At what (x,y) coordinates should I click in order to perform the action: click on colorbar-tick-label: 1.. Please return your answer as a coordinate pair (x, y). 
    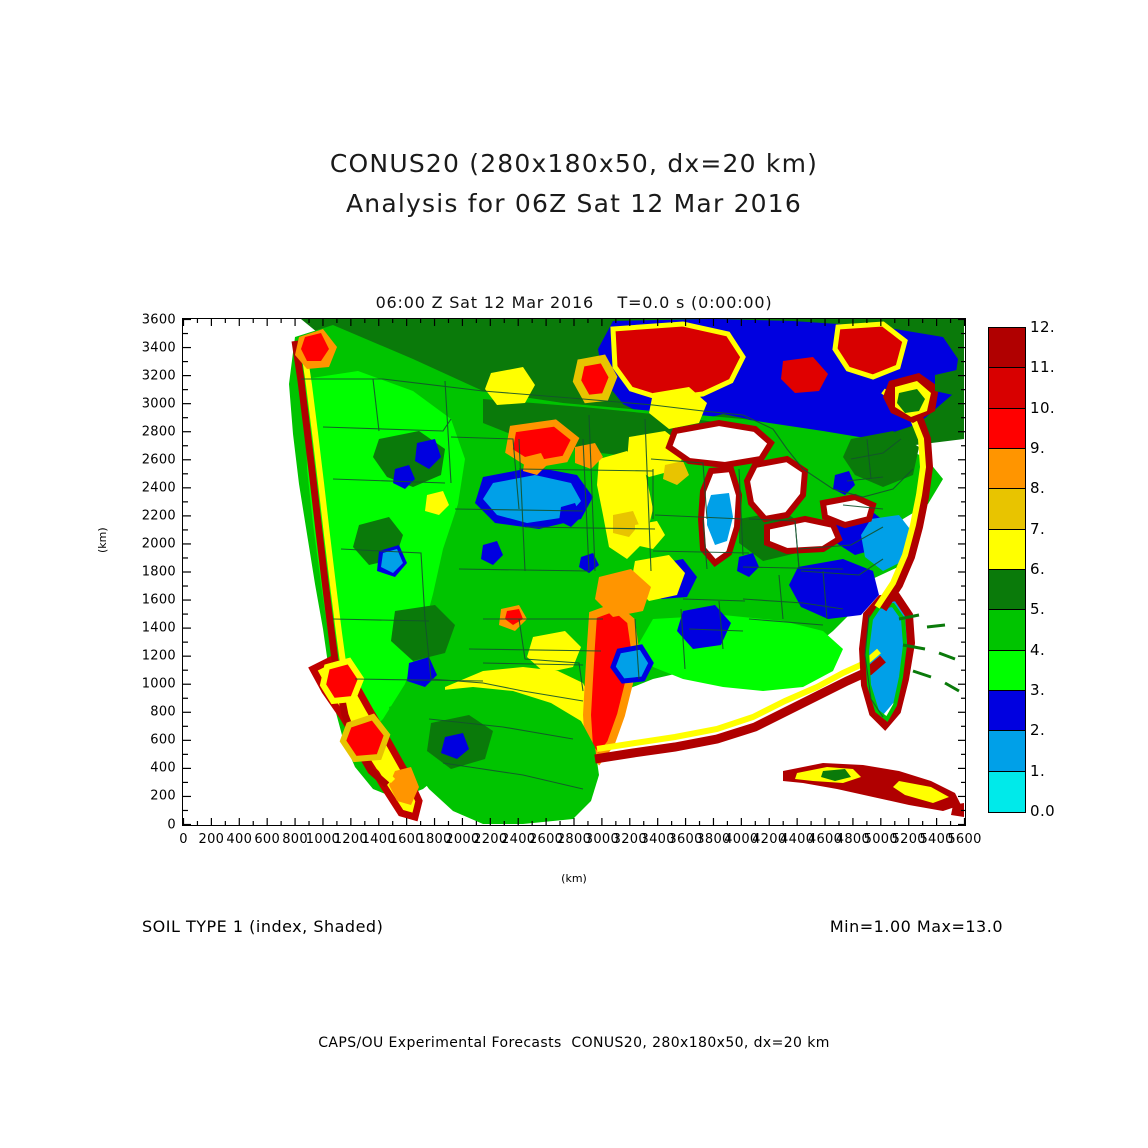
    Looking at the image, I should click on (1038, 770).